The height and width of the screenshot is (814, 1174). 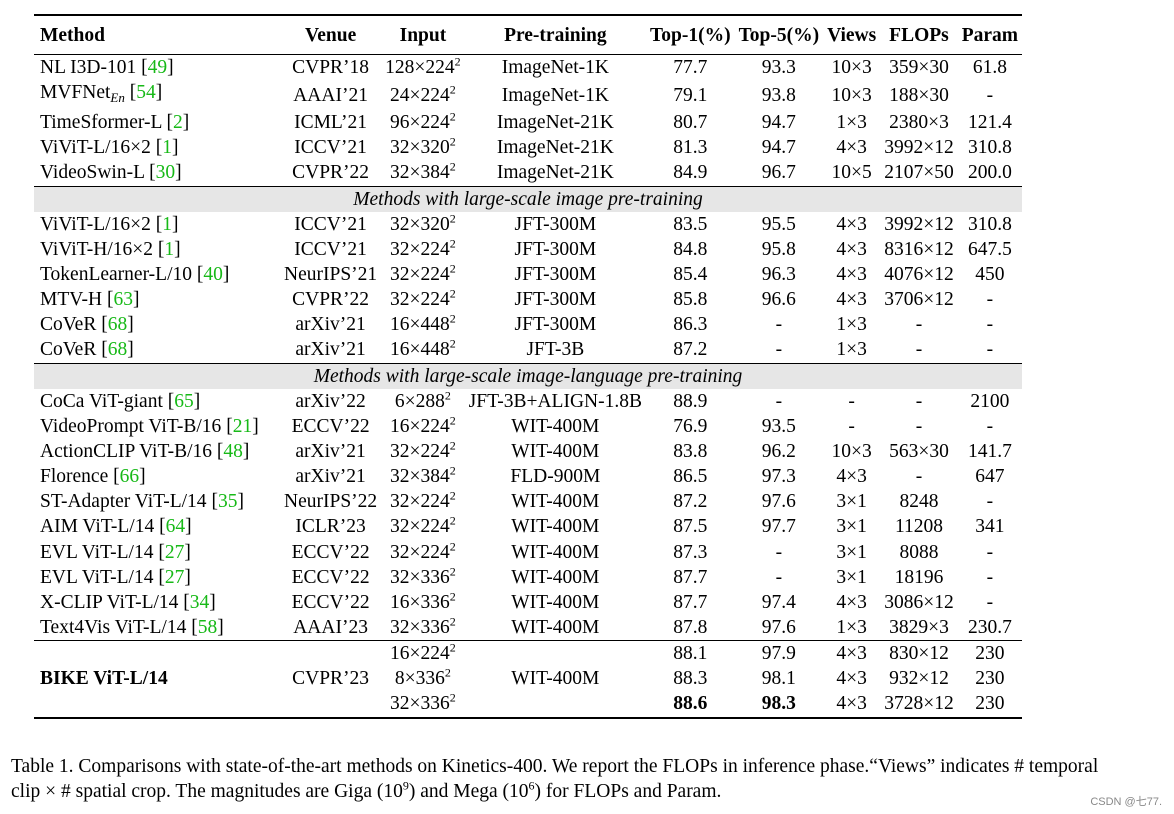 What do you see at coordinates (330, 95) in the screenshot?
I see `cell-venue: AAAI’21` at bounding box center [330, 95].